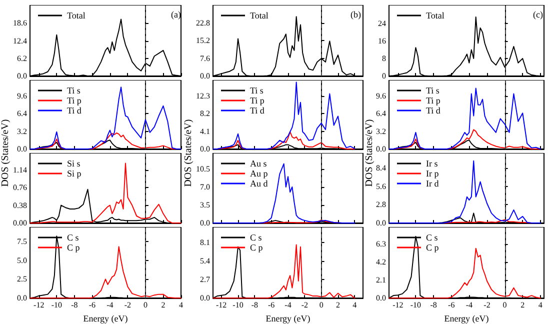  What do you see at coordinates (433, 183) in the screenshot?
I see `legend-label: Ir d` at bounding box center [433, 183].